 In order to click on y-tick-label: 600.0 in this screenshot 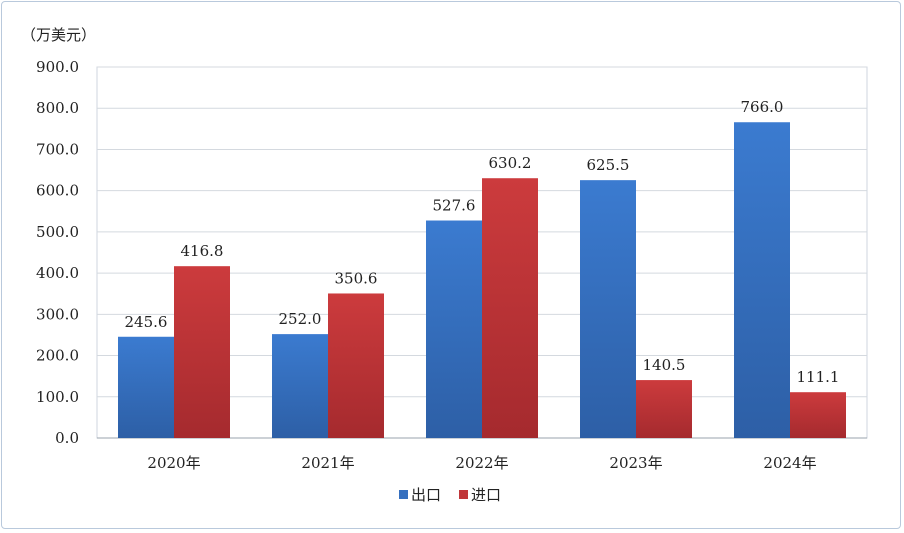, I will do `click(57, 191)`.